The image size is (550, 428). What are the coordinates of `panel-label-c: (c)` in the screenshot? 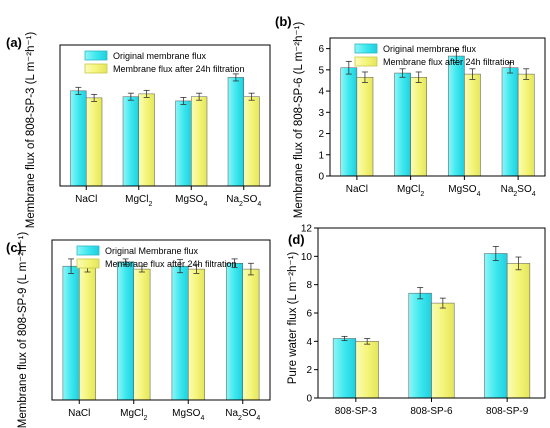 It's located at (14, 247).